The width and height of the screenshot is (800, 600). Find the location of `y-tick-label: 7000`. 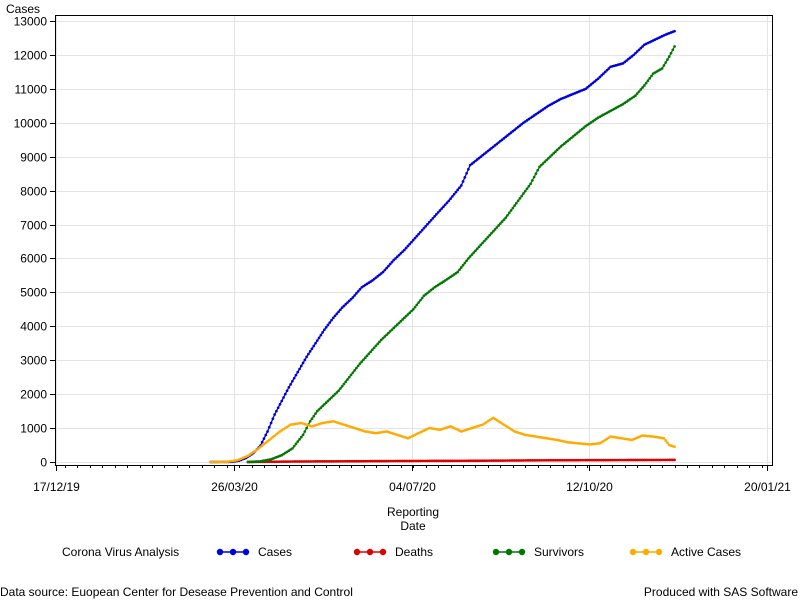

y-tick-label: 7000 is located at coordinates (33, 226).